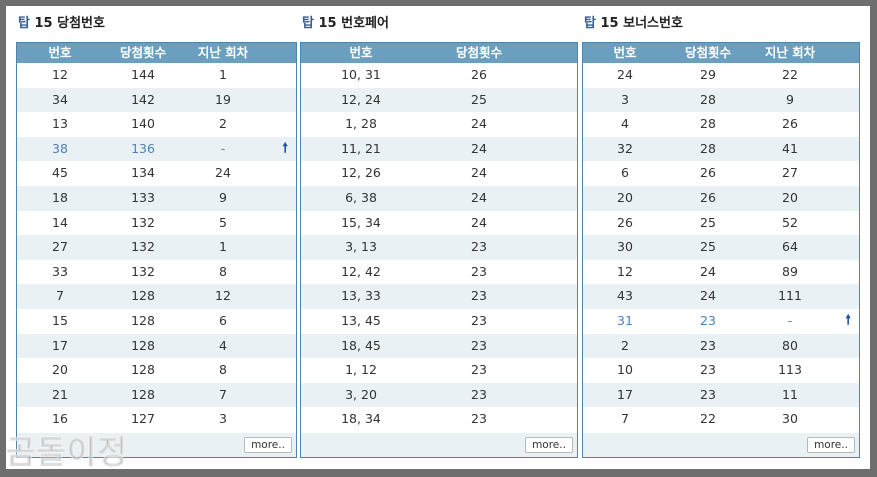  Describe the element at coordinates (721, 223) in the screenshot. I see `table-row: 26 25 52` at that location.